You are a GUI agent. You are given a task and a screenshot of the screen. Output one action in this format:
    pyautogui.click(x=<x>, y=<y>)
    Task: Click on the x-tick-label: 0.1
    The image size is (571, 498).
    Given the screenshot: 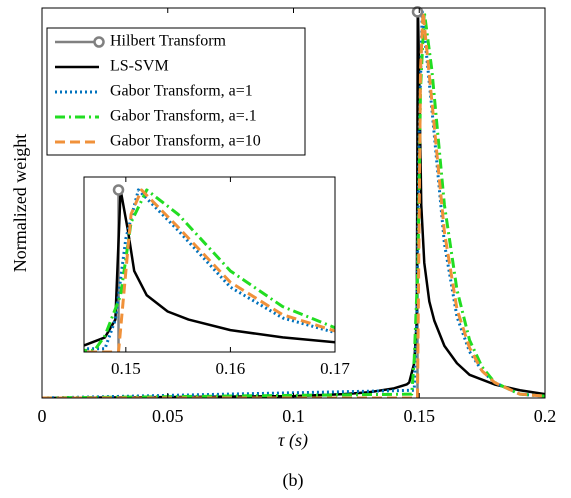 What is the action you would take?
    pyautogui.click(x=293, y=416)
    